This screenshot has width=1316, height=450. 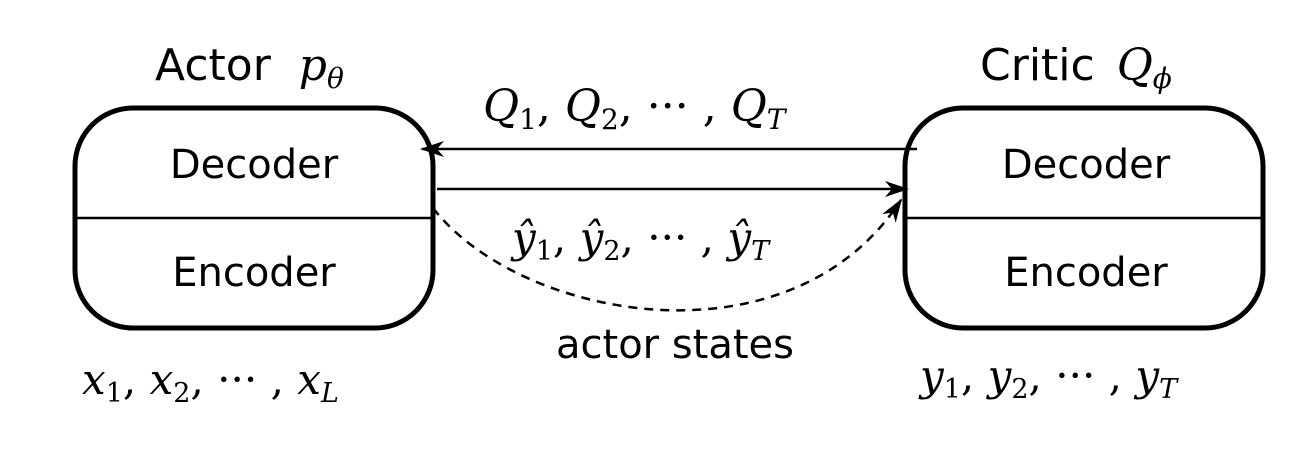 I want to click on predictions-label: ŷ1, ŷ2, ··· , ŷT, so click(x=640, y=240).